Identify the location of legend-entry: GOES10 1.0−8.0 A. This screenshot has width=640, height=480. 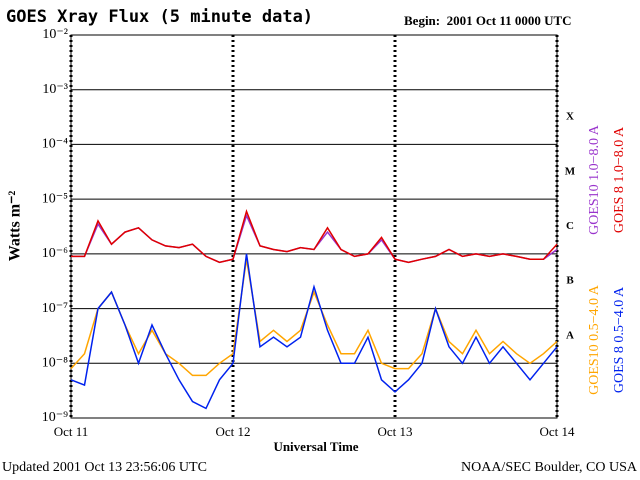
(594, 179).